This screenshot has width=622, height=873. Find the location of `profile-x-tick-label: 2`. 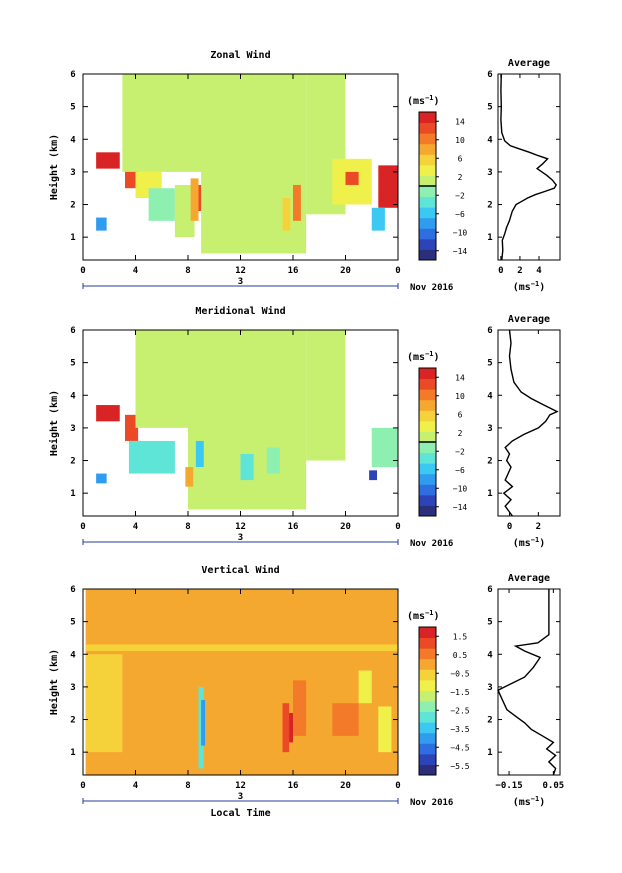

profile-x-tick-label: 2 is located at coordinates (519, 271).